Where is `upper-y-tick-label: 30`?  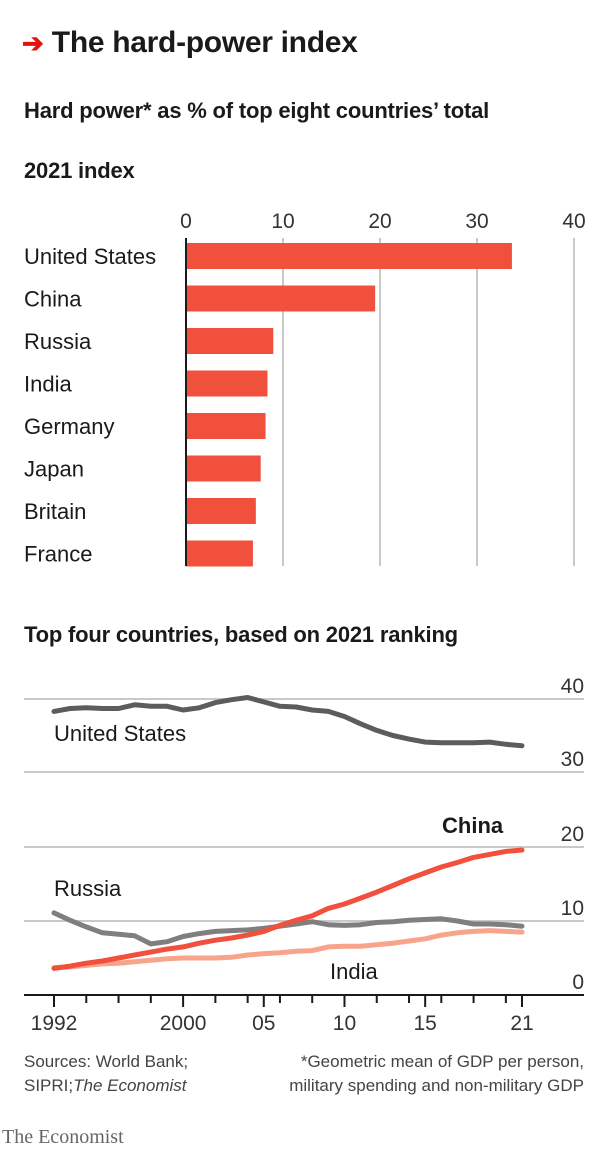
upper-y-tick-label: 30 is located at coordinates (572, 759).